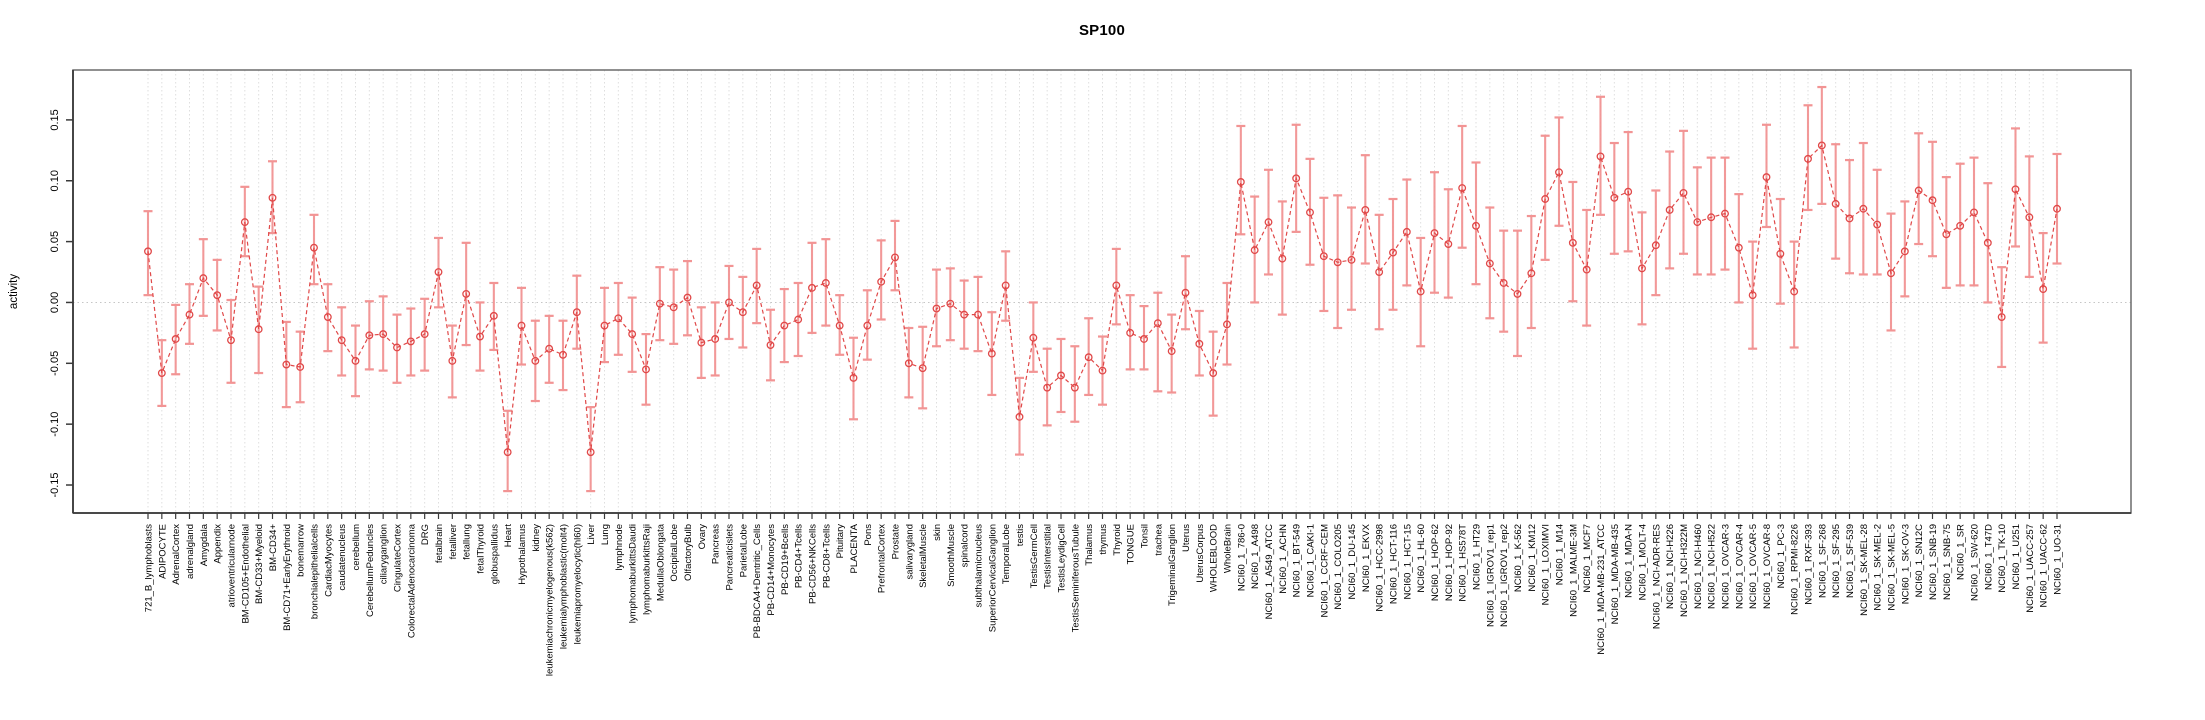 This screenshot has height=720, width=2205. I want to click on x-tick-label: lymphomaburkittsRaji, so click(647, 569).